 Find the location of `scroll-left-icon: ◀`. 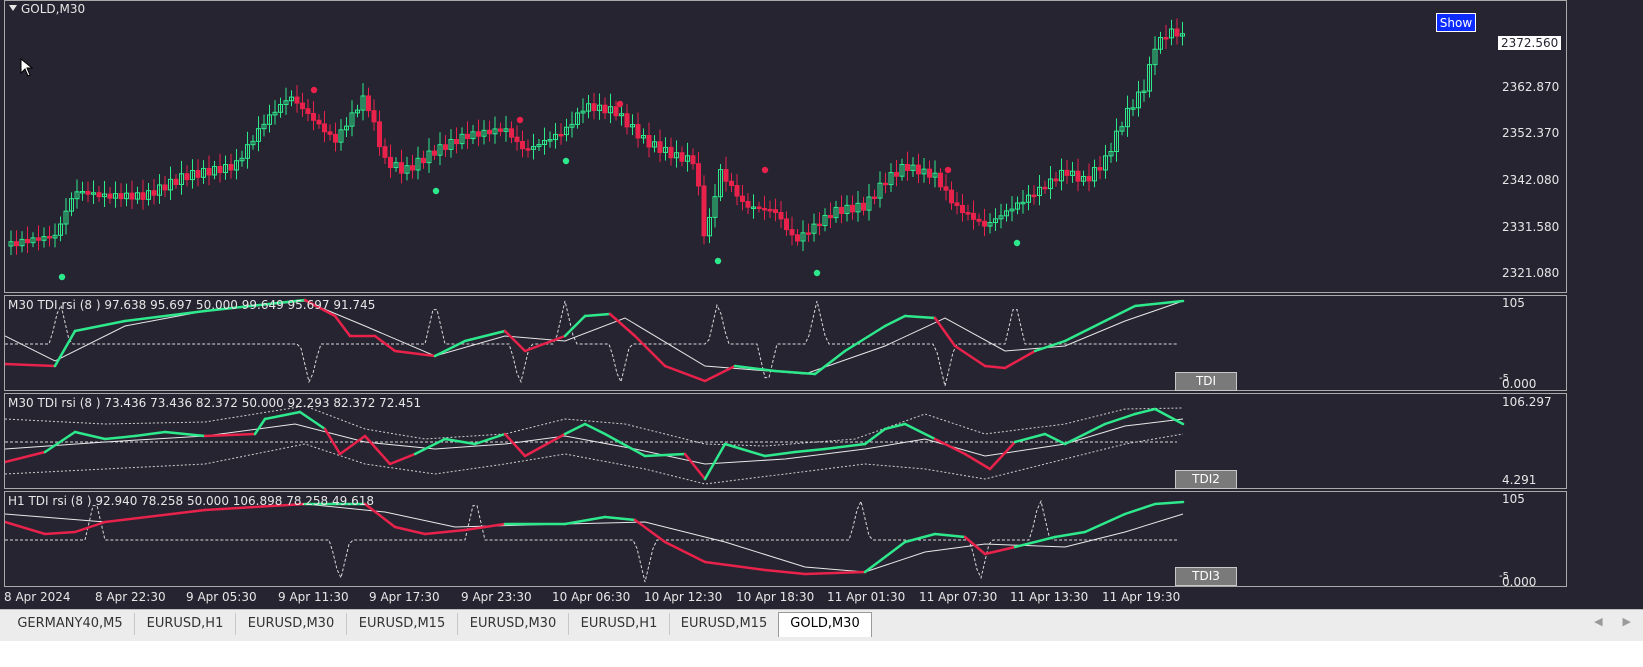

scroll-left-icon: ◀ is located at coordinates (1598, 621).